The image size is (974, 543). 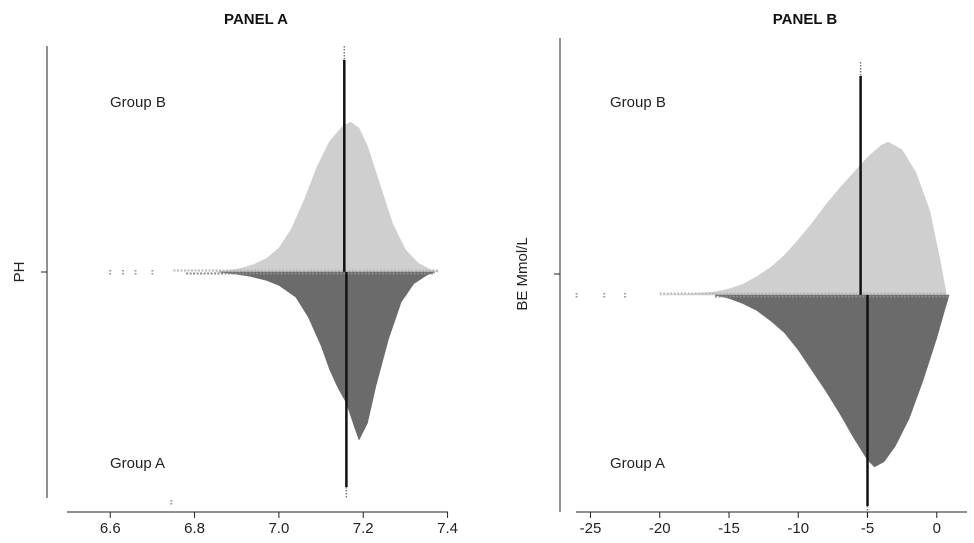 I want to click on panel-a-group-a-density, so click(x=327, y=356).